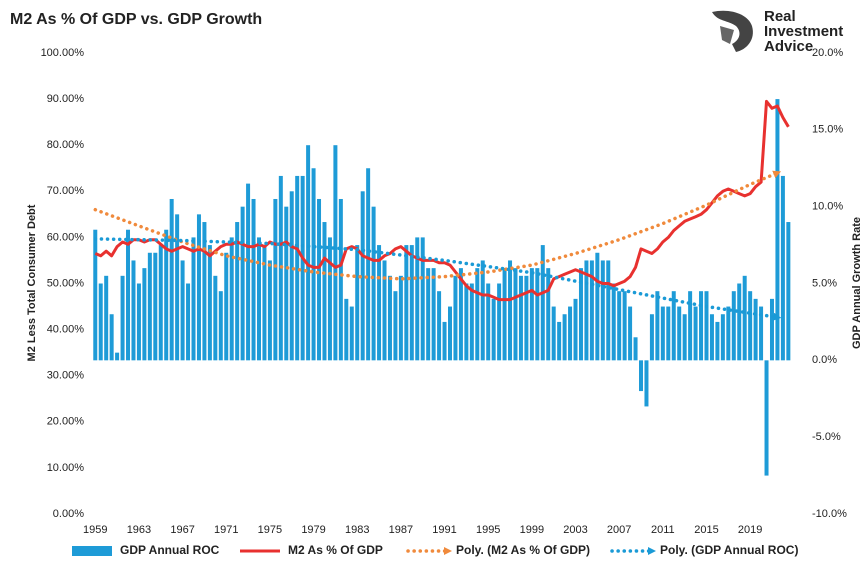  What do you see at coordinates (95, 530) in the screenshot?
I see `x-tick-label: 1959` at bounding box center [95, 530].